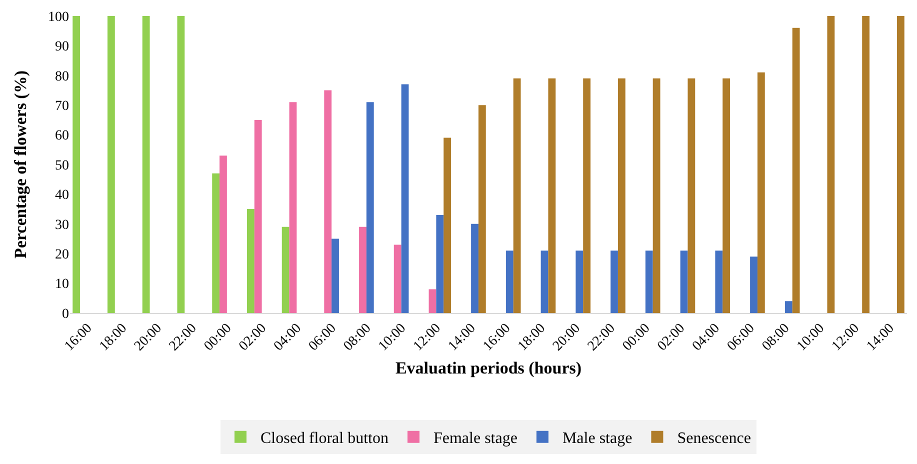 This screenshot has width=917, height=464. What do you see at coordinates (58, 17) in the screenshot?
I see `y-tick-label: 100` at bounding box center [58, 17].